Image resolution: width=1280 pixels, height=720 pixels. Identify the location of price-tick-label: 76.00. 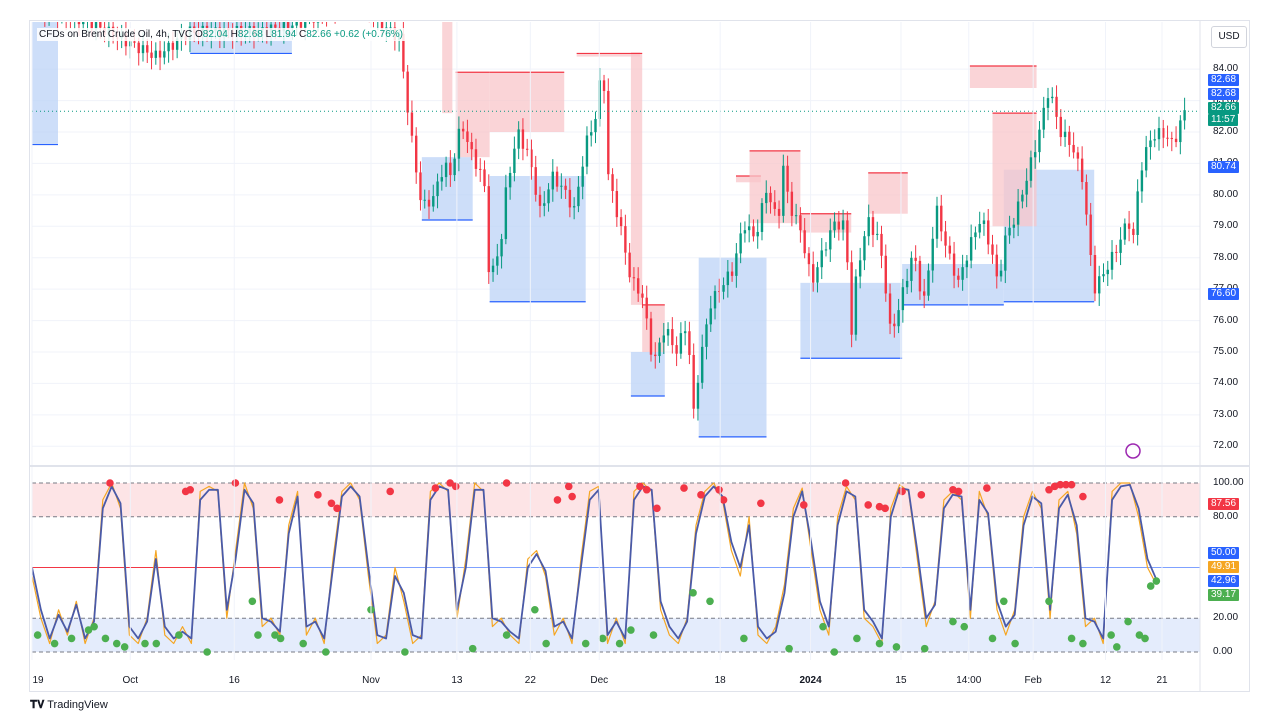
(1226, 320).